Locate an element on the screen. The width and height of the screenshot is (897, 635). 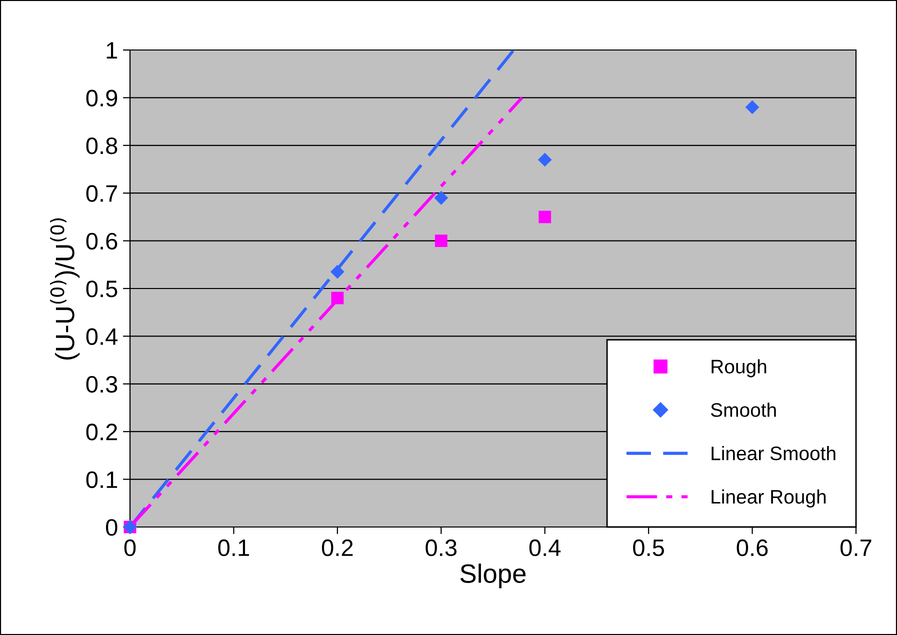
y-tick-label: 0.5 is located at coordinates (102, 289).